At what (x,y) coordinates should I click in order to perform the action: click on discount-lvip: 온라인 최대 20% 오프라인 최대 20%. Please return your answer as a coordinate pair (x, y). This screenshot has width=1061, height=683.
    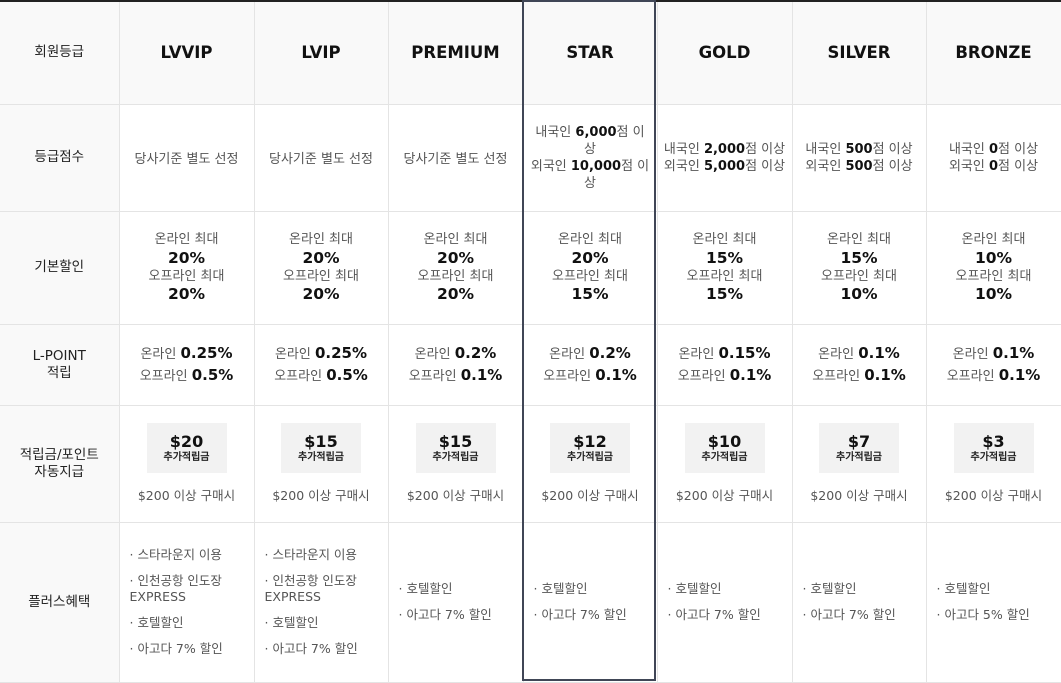
    Looking at the image, I should click on (321, 268).